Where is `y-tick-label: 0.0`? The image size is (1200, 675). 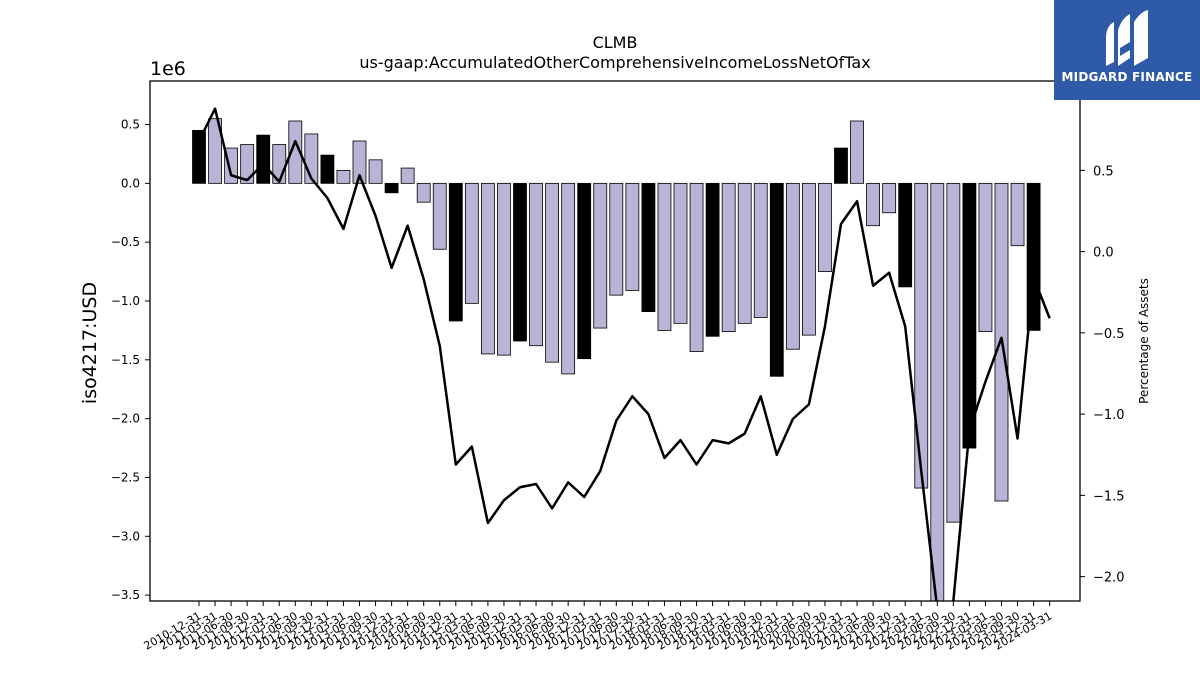 y-tick-label: 0.0 is located at coordinates (130, 183).